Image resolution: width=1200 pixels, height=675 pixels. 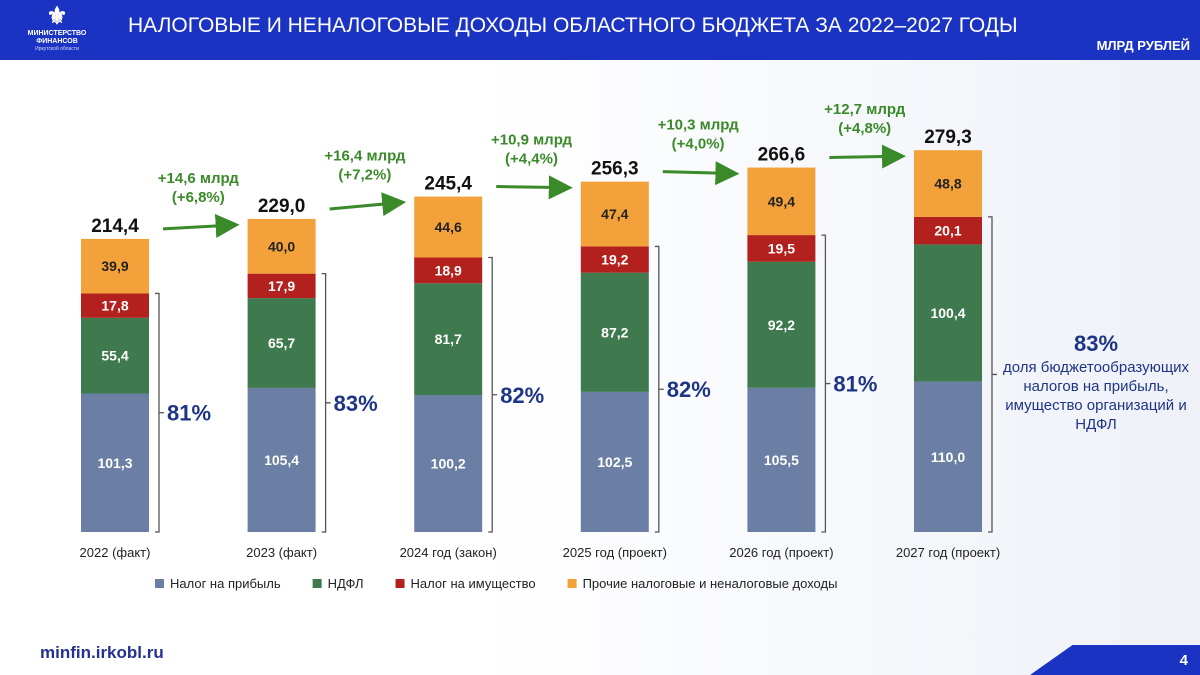 What do you see at coordinates (473, 583) in the screenshot?
I see `legend-label-property: Налог на имущество` at bounding box center [473, 583].